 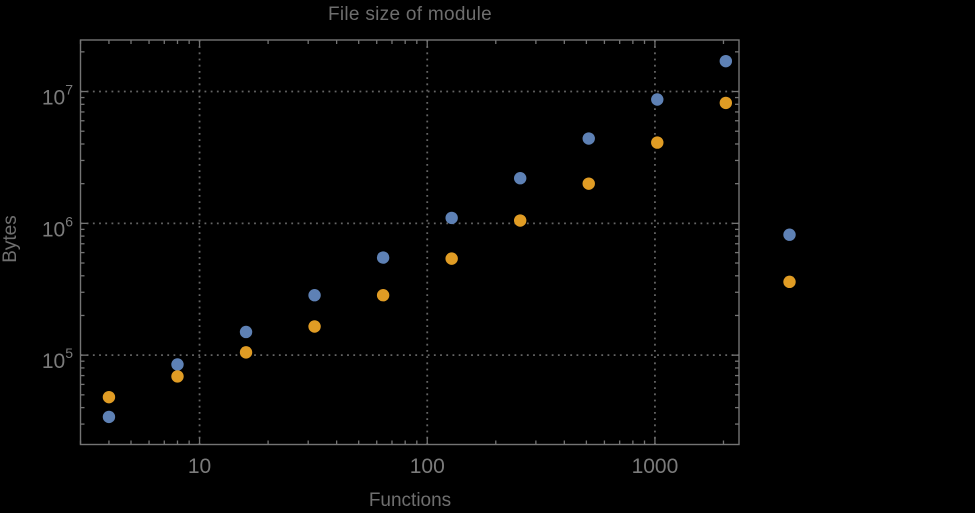 What do you see at coordinates (410, 14) in the screenshot?
I see `chart-title: File size of module` at bounding box center [410, 14].